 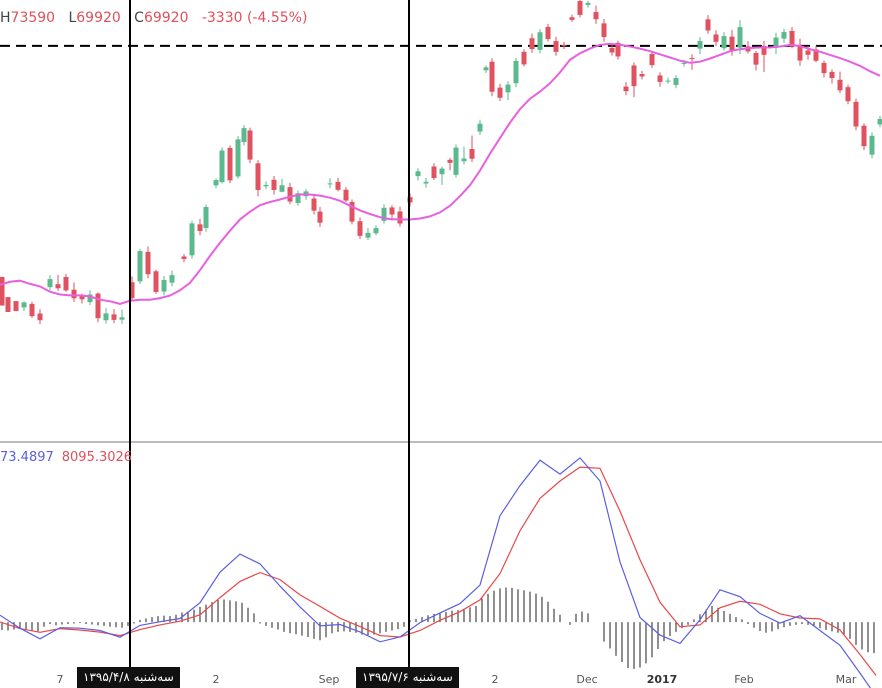 What do you see at coordinates (128, 677) in the screenshot?
I see `cursor-date-tag-1: سه‌شنبه ۱۳۹۵/۴/۸` at bounding box center [128, 677].